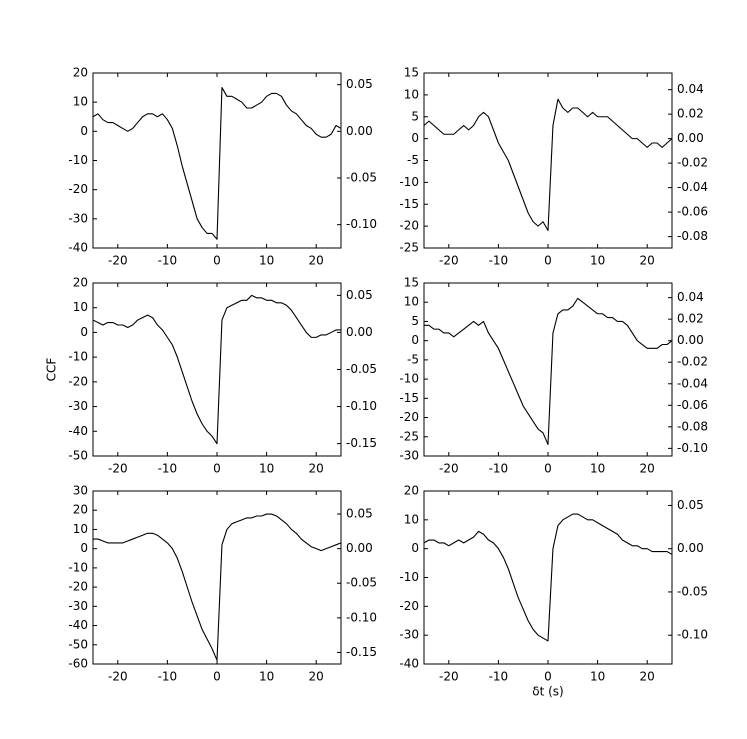 Image resolution: width=747 pixels, height=739 pixels. I want to click on y-axis-label: CCF, so click(52, 370).